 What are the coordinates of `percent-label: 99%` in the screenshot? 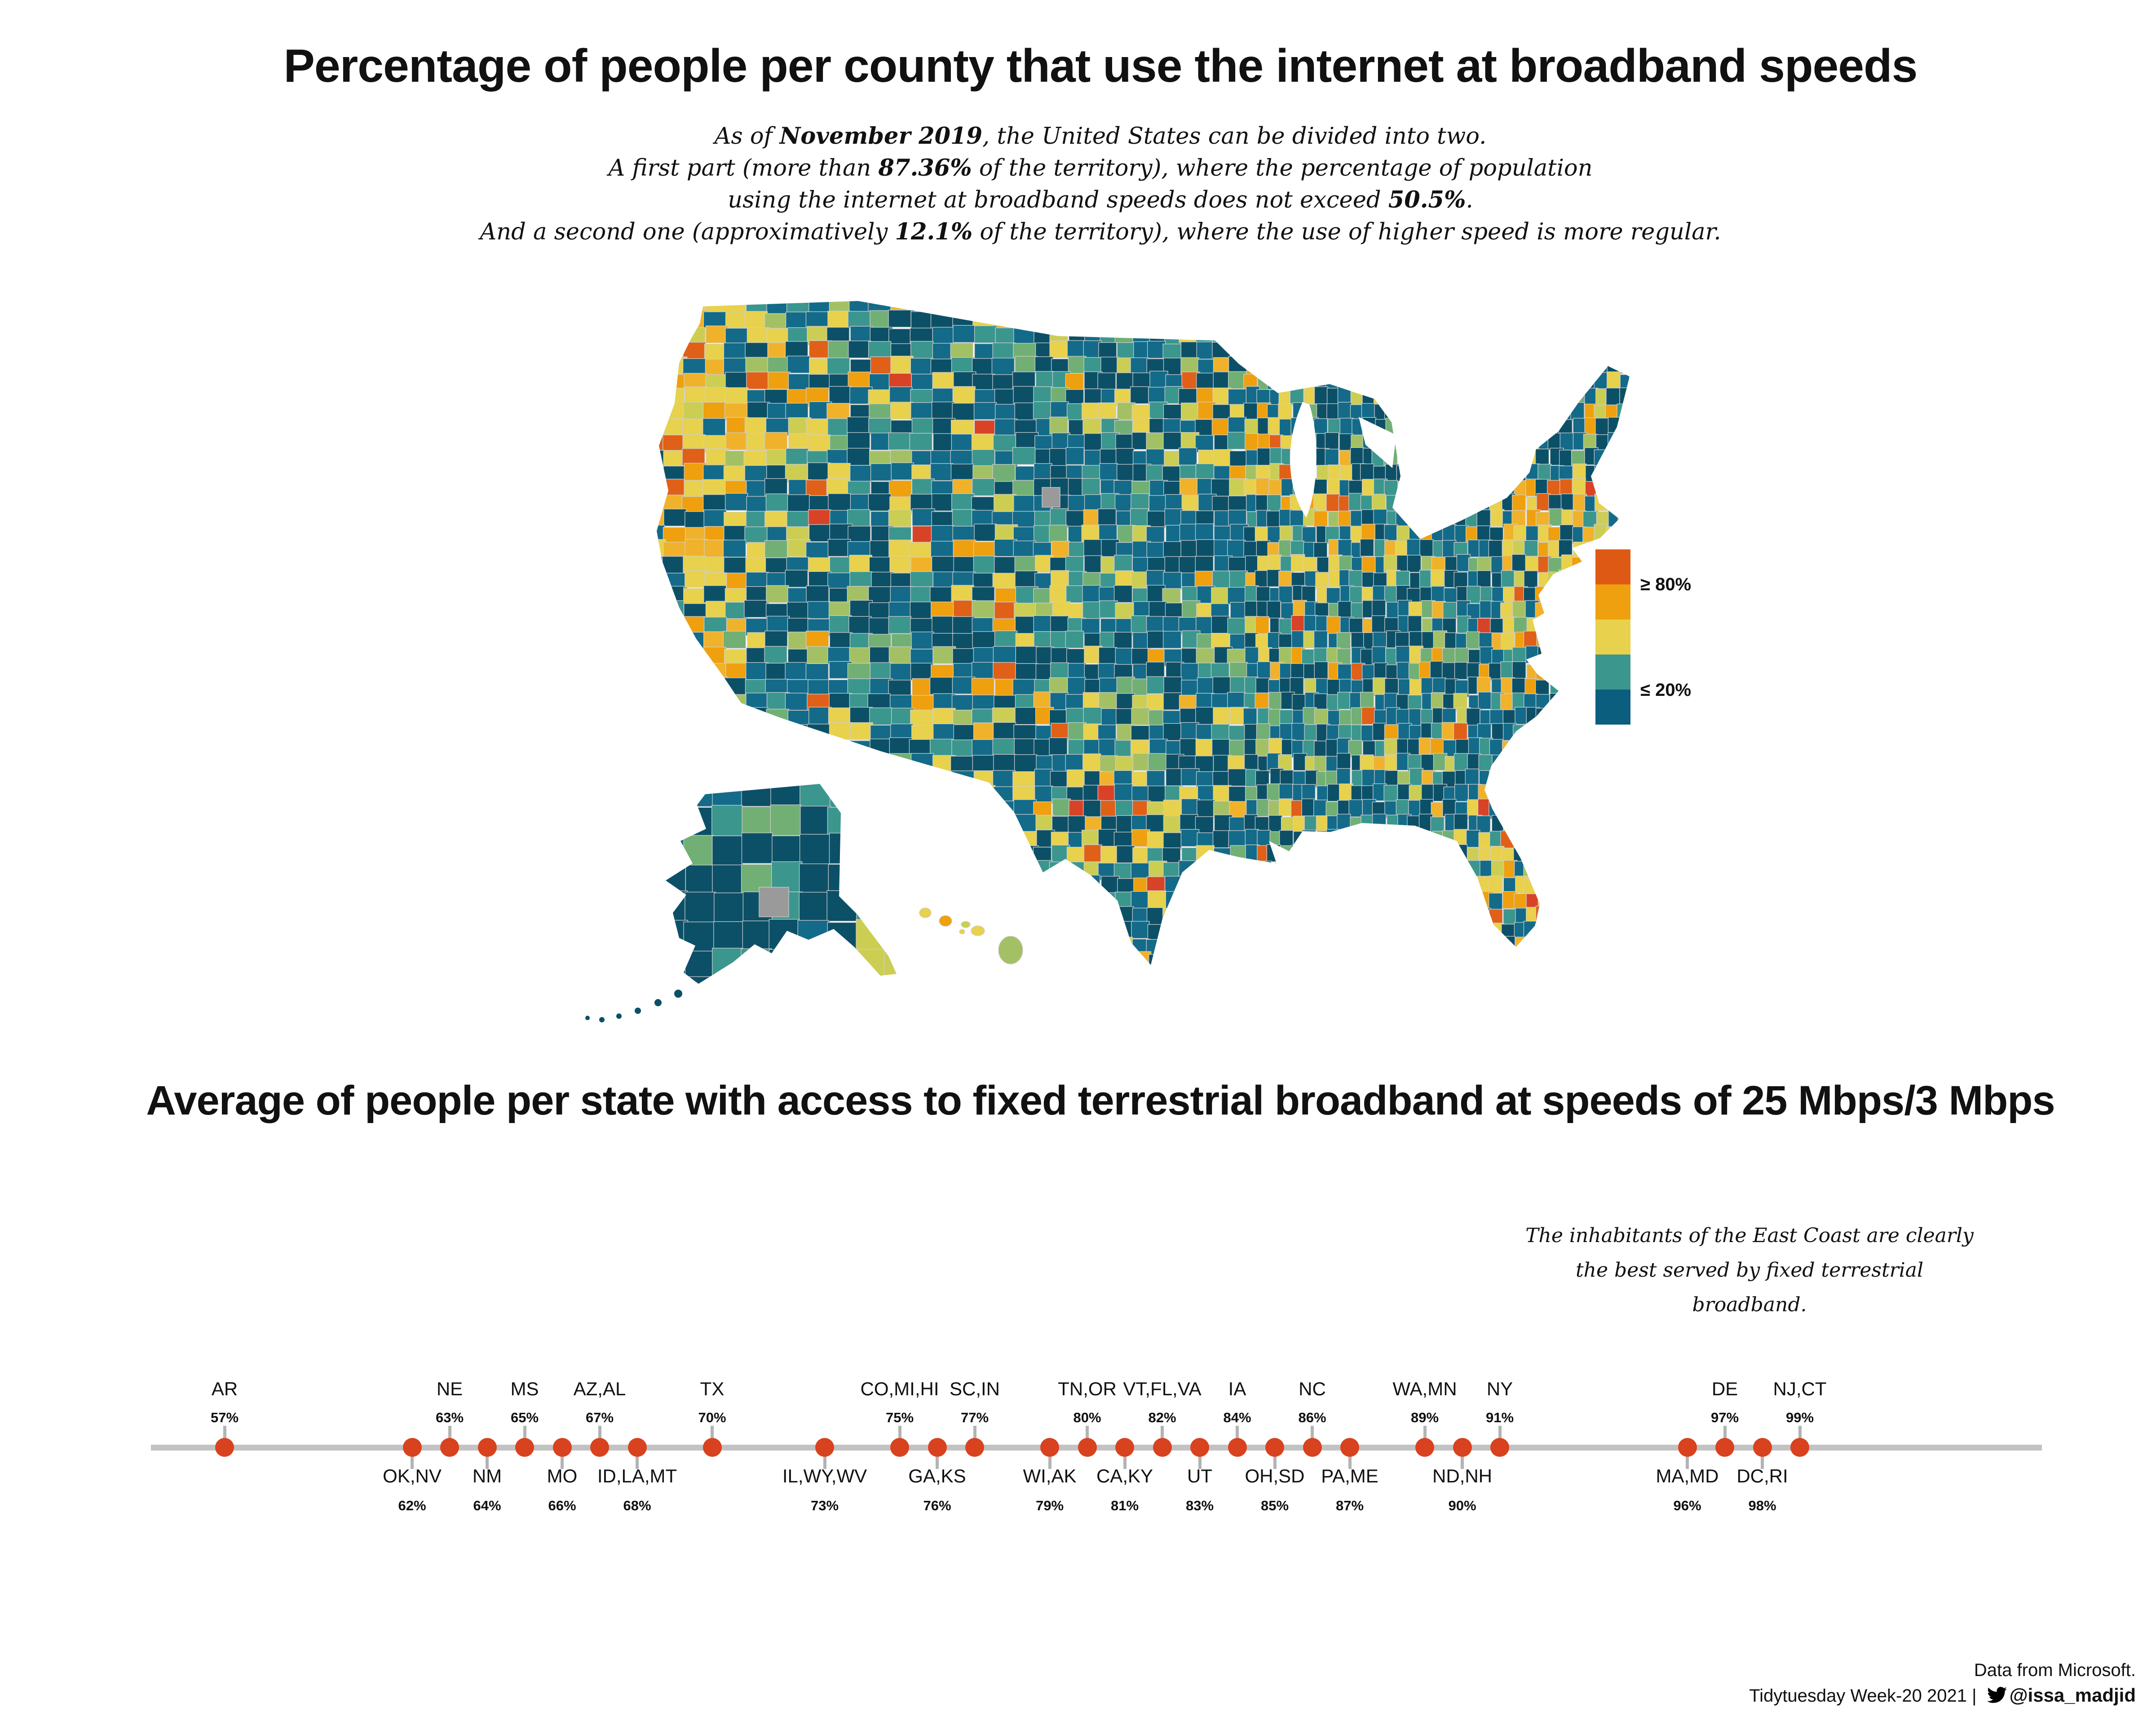 It's located at (1800, 1418).